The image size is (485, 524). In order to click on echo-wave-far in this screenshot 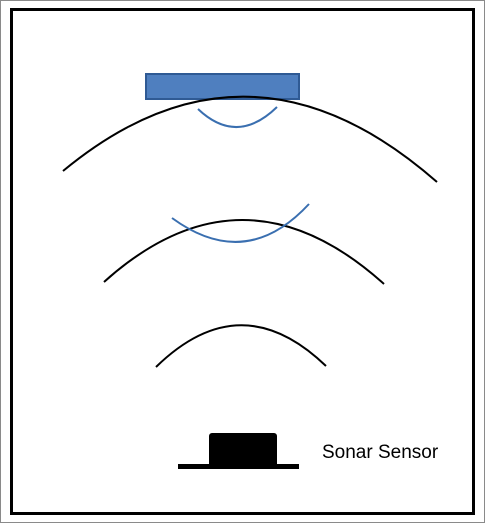, I will do `click(240, 223)`.